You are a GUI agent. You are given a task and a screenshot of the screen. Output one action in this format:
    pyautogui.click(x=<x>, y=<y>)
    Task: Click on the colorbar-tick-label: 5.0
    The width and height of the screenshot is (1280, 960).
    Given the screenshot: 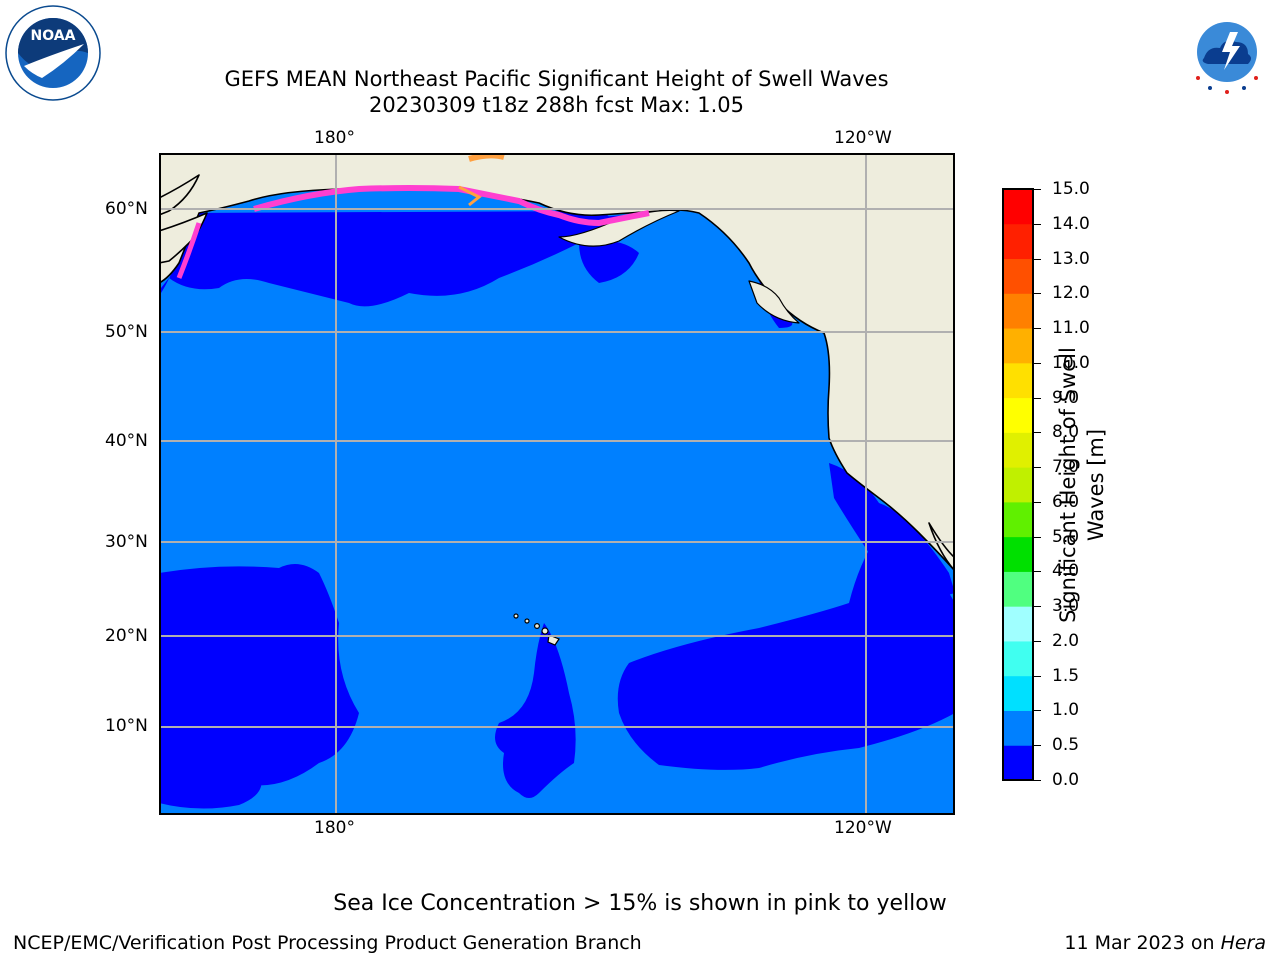 What is the action you would take?
    pyautogui.click(x=1066, y=536)
    